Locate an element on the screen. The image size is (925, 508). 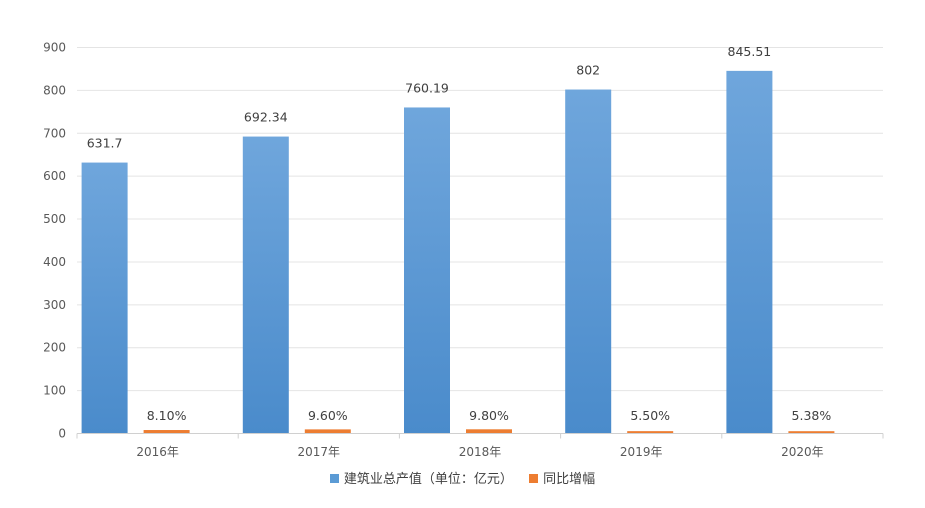
x-axis: 2016年 2017年 2018年 2019年 2020年 is located at coordinates (480, 446).